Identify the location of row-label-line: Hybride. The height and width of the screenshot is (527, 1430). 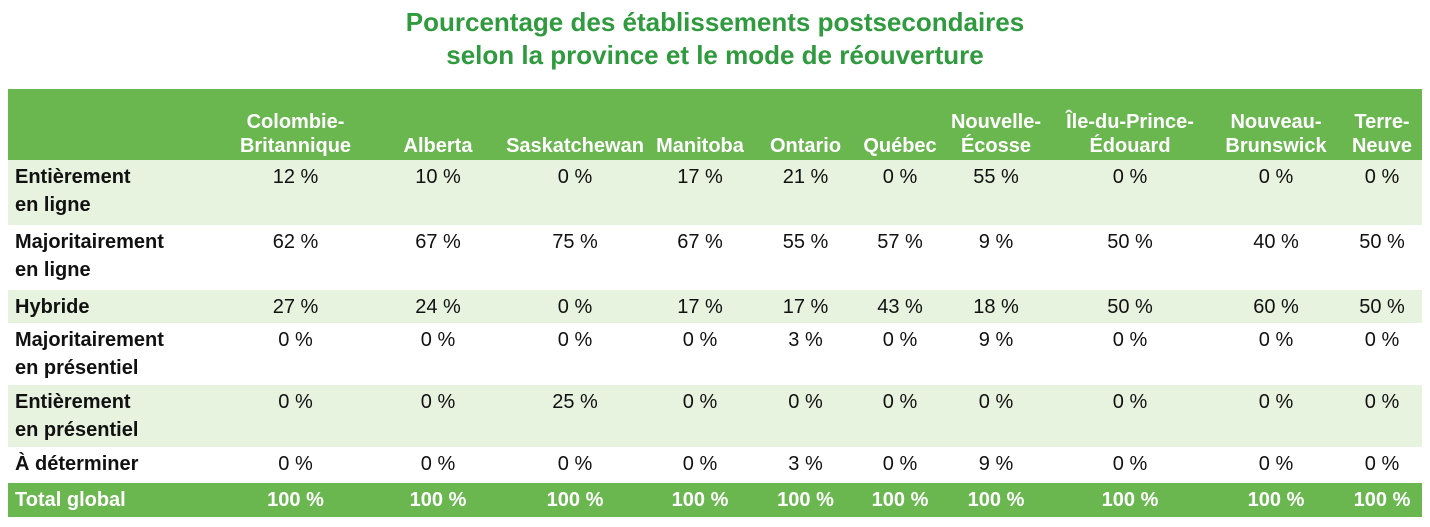
(52, 307).